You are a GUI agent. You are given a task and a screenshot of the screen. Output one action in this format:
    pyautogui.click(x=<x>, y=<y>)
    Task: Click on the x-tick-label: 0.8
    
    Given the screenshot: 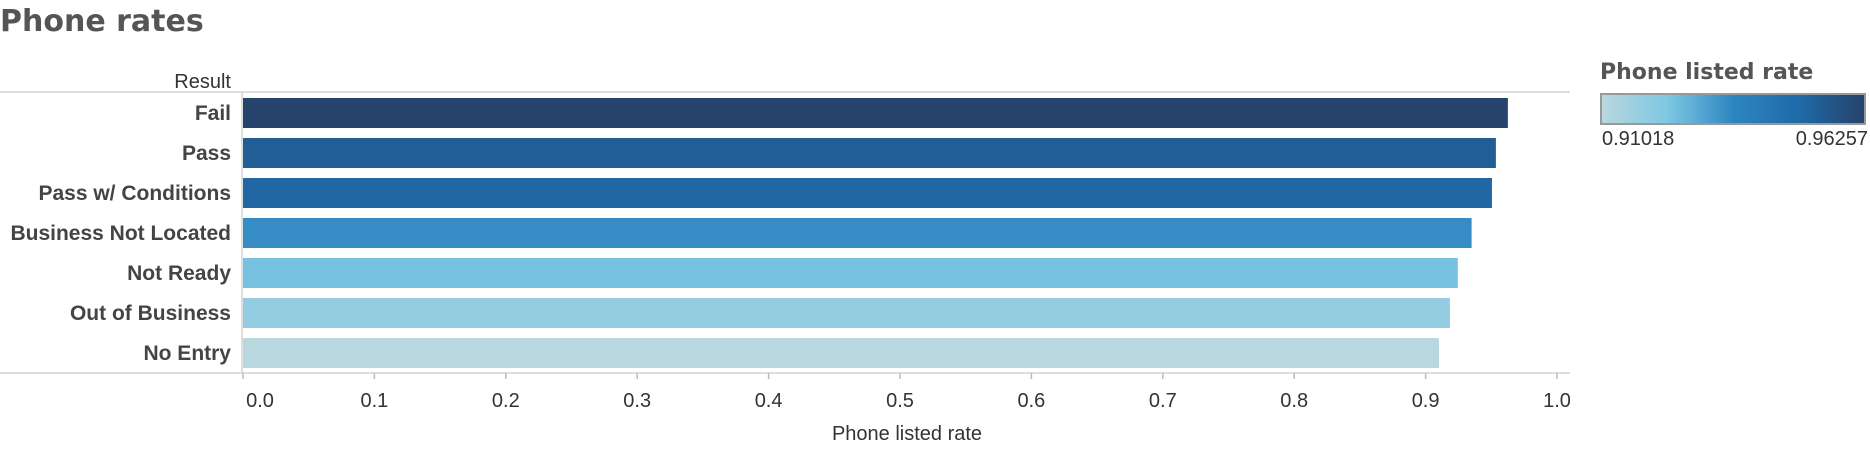 What is the action you would take?
    pyautogui.click(x=1294, y=401)
    